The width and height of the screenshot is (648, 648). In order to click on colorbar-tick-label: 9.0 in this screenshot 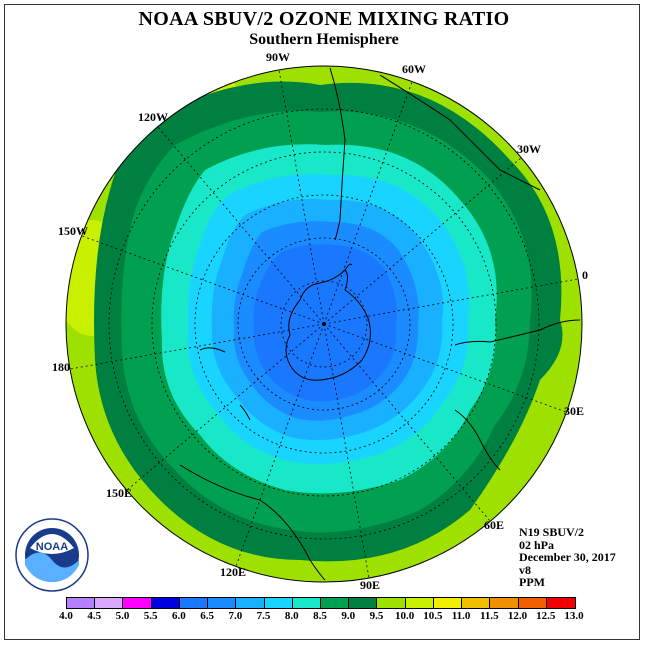, I will do `click(348, 616)`.